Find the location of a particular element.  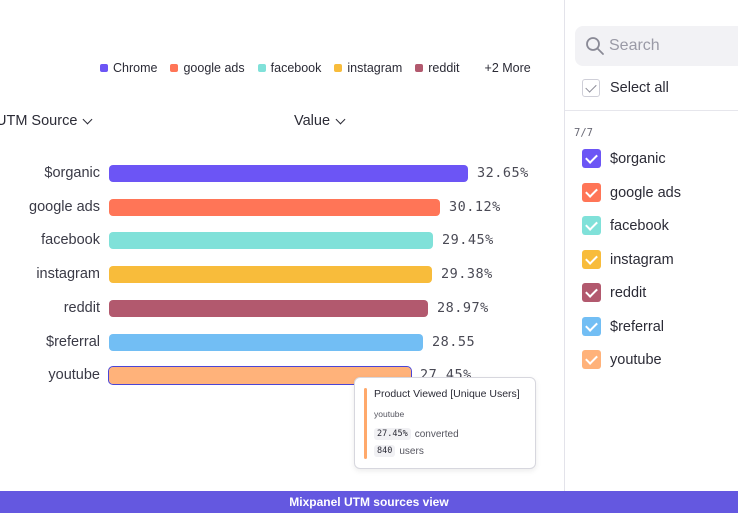

bar-row: google ads 30.12% is located at coordinates (280, 207).